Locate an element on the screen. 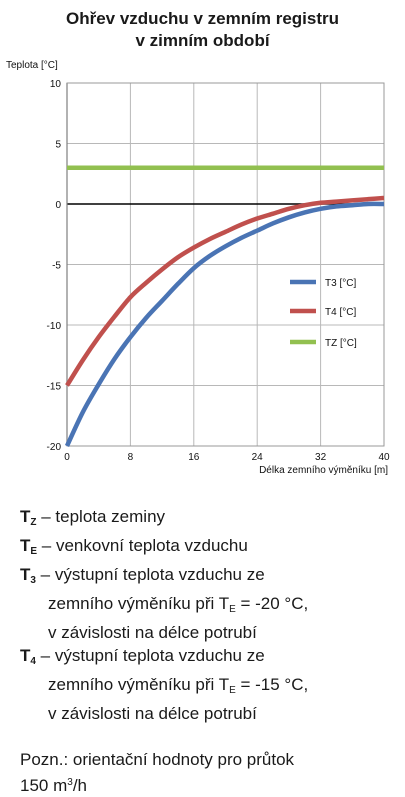  legend-tz: TZ – teplota zeminy is located at coordinates (210, 519).